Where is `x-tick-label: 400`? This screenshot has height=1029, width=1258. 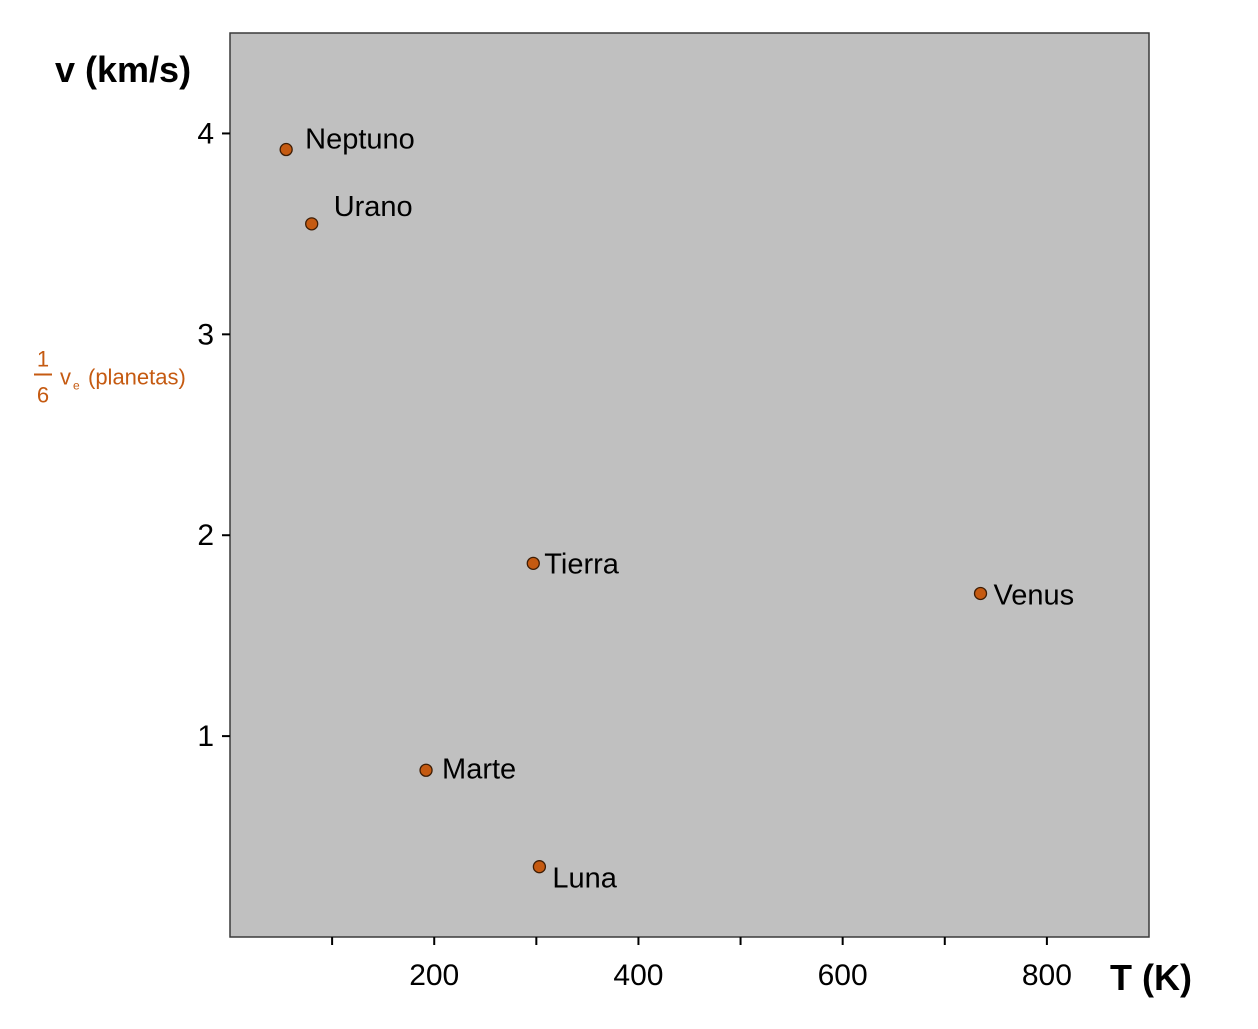
x-tick-label: 400 is located at coordinates (638, 975).